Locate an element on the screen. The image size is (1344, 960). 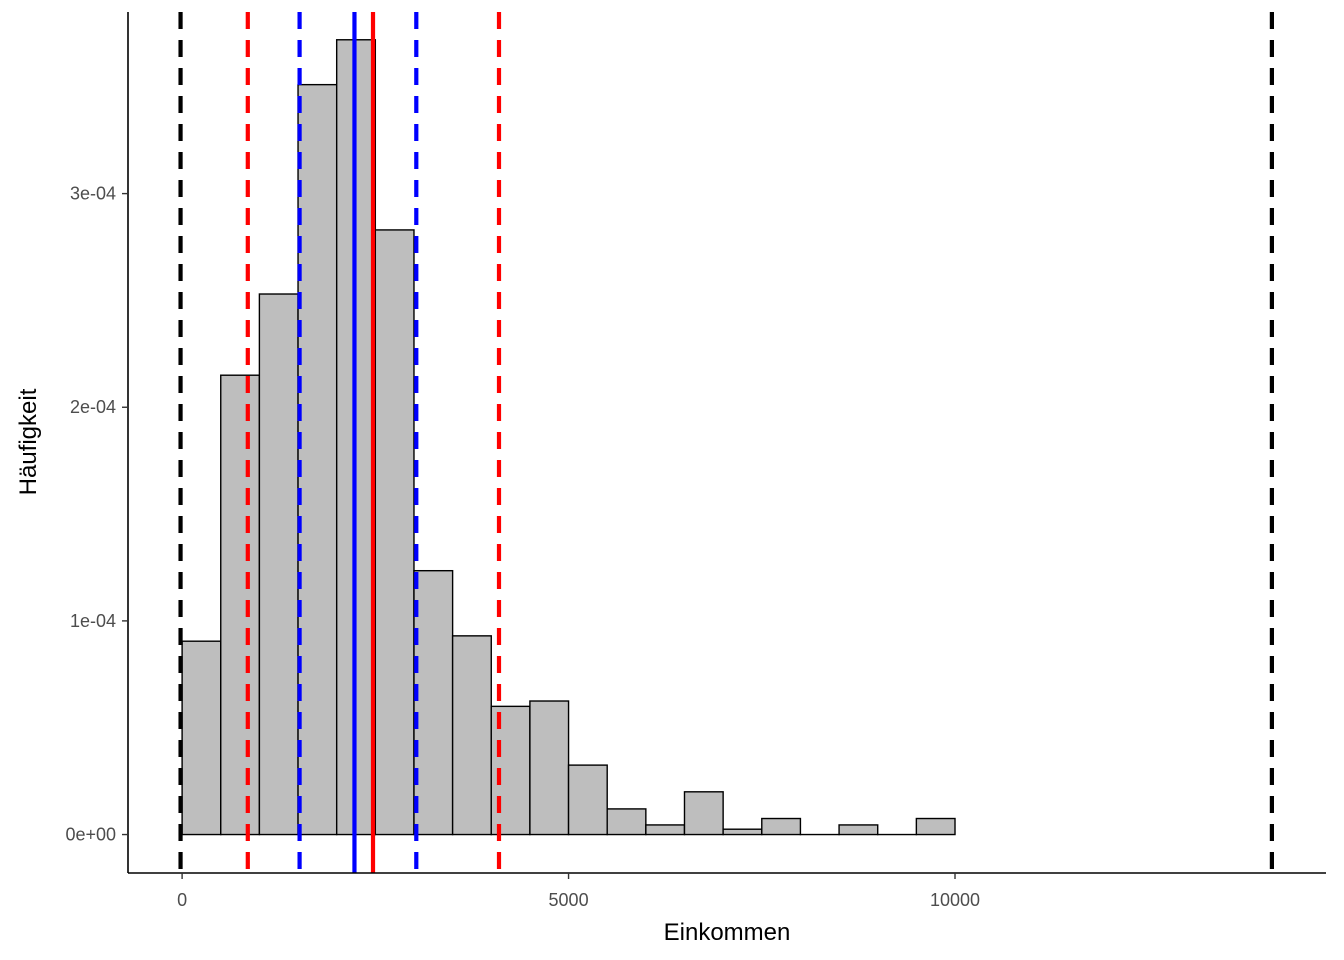
x-tick-label-2: 10000 is located at coordinates (955, 900).